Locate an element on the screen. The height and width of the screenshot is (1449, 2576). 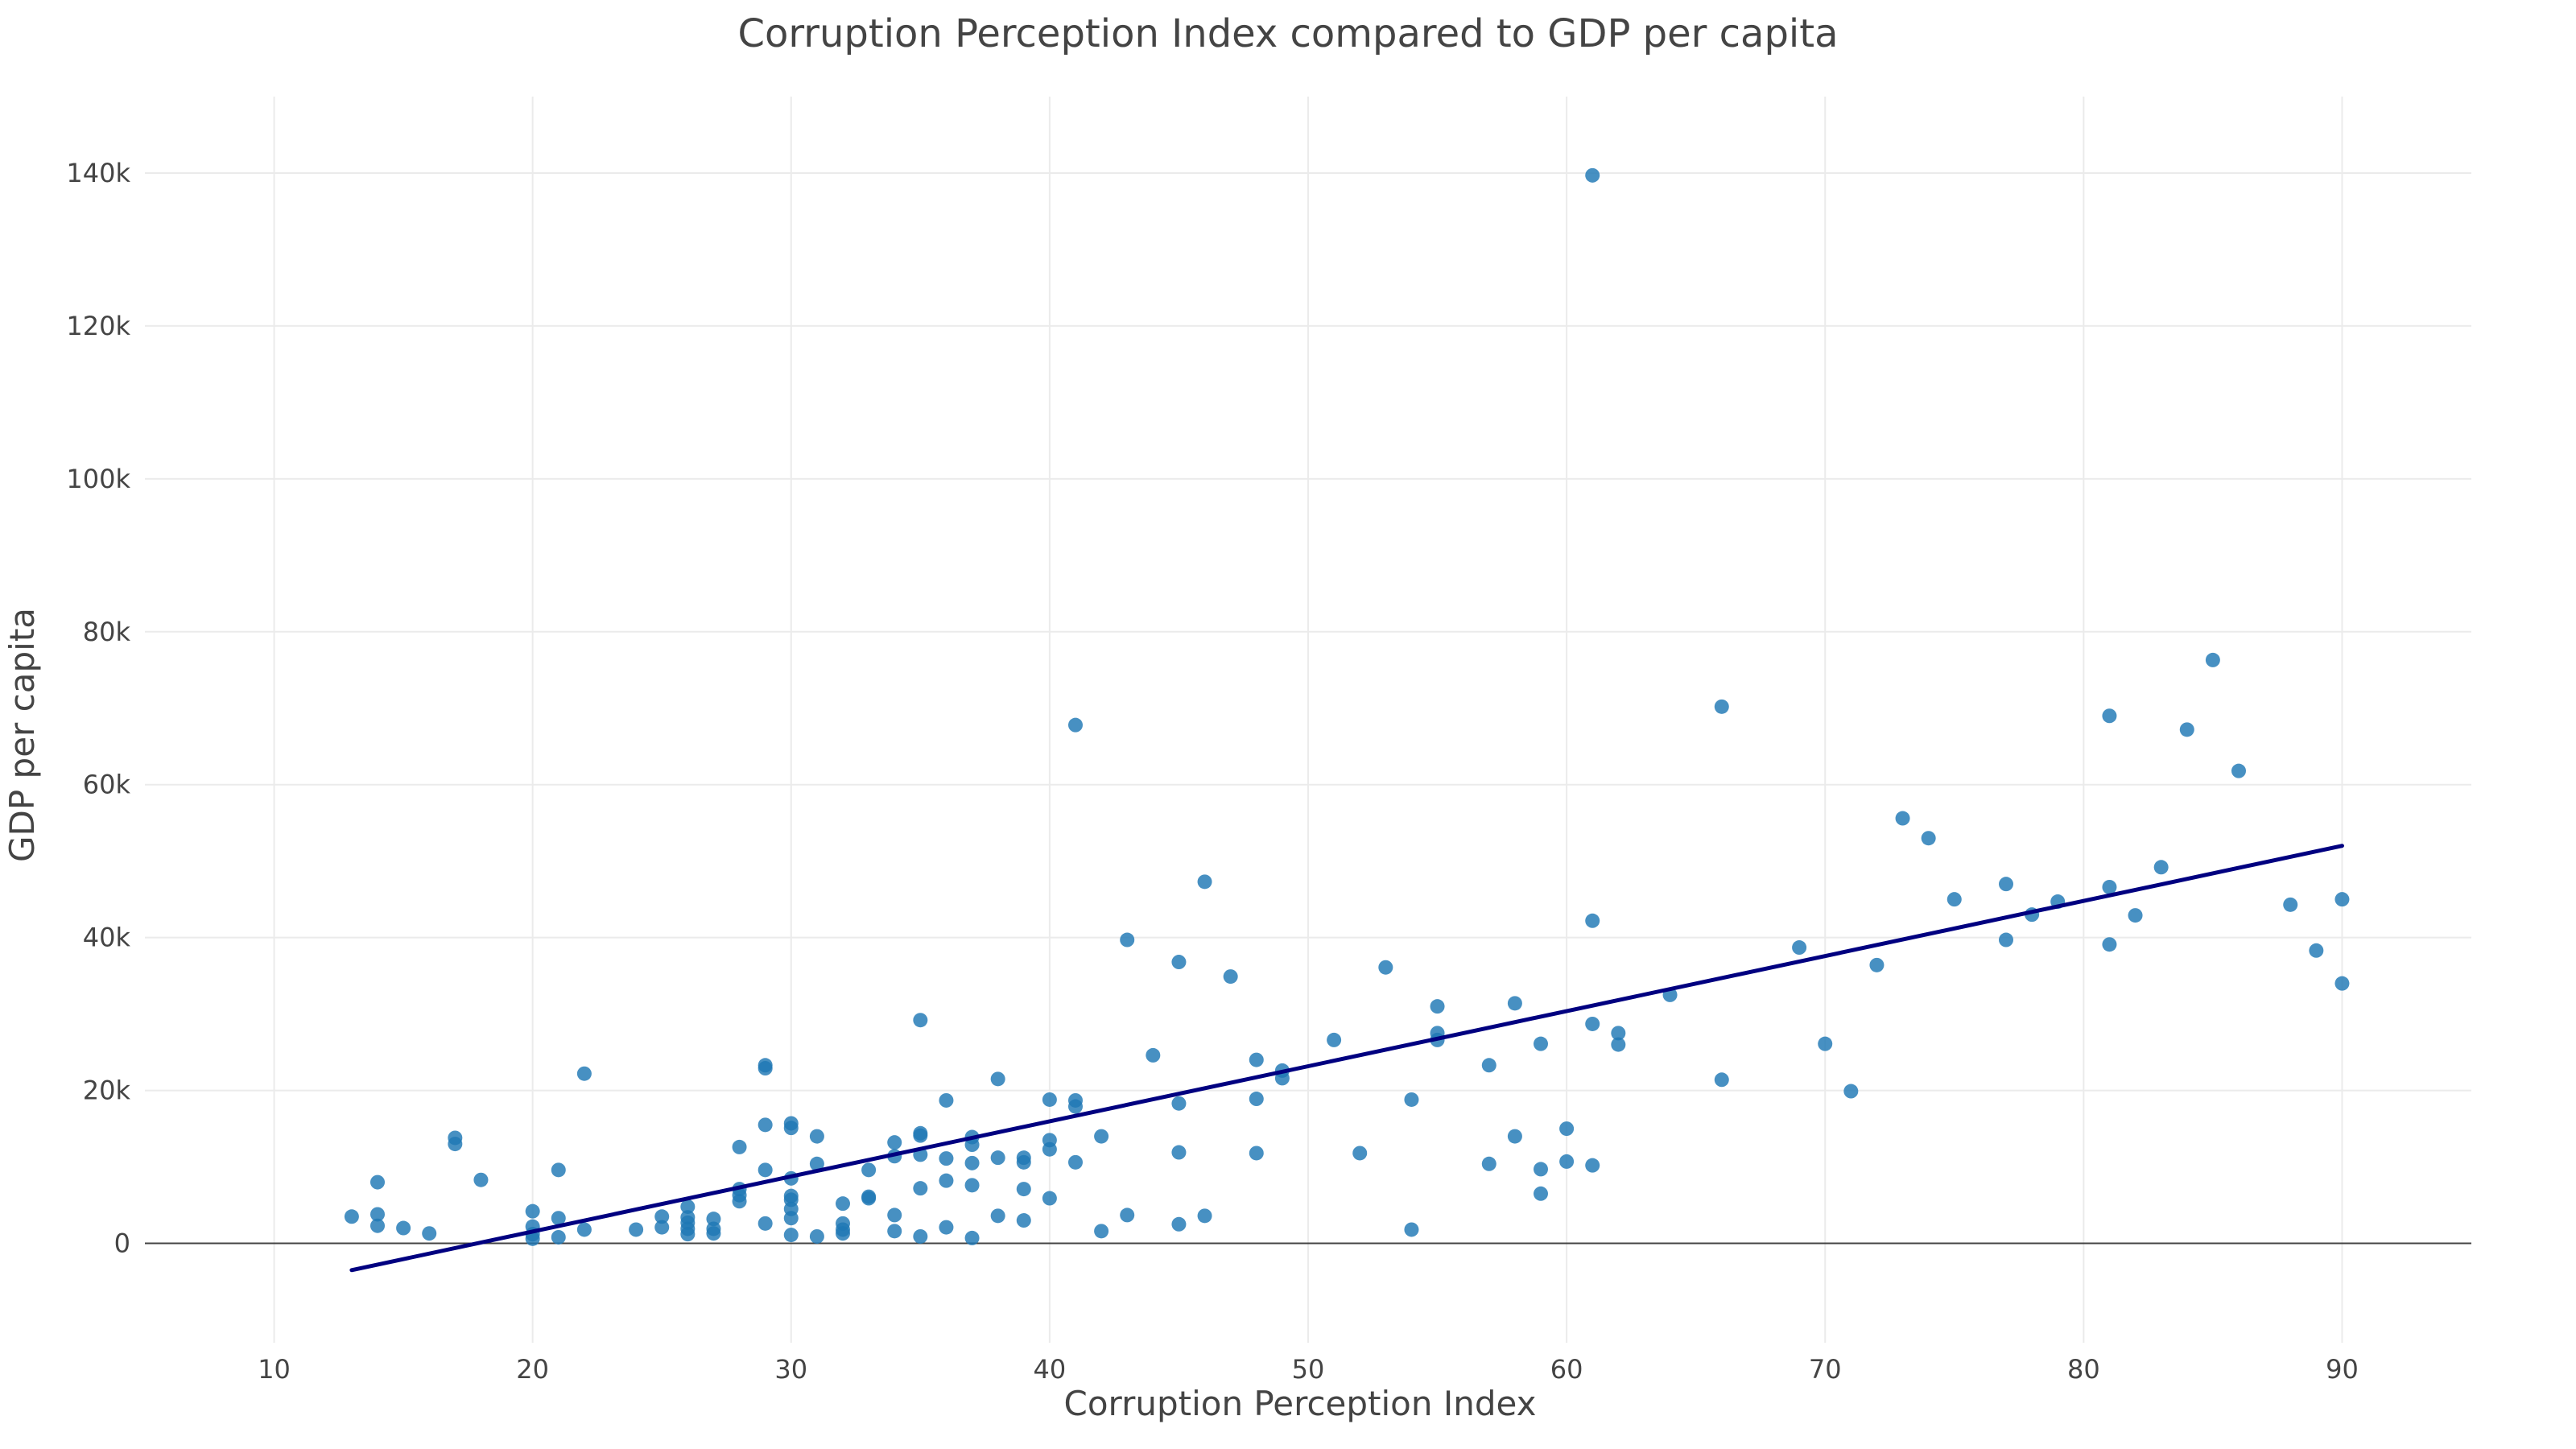
y-tick-label: 20k is located at coordinates (107, 1090).